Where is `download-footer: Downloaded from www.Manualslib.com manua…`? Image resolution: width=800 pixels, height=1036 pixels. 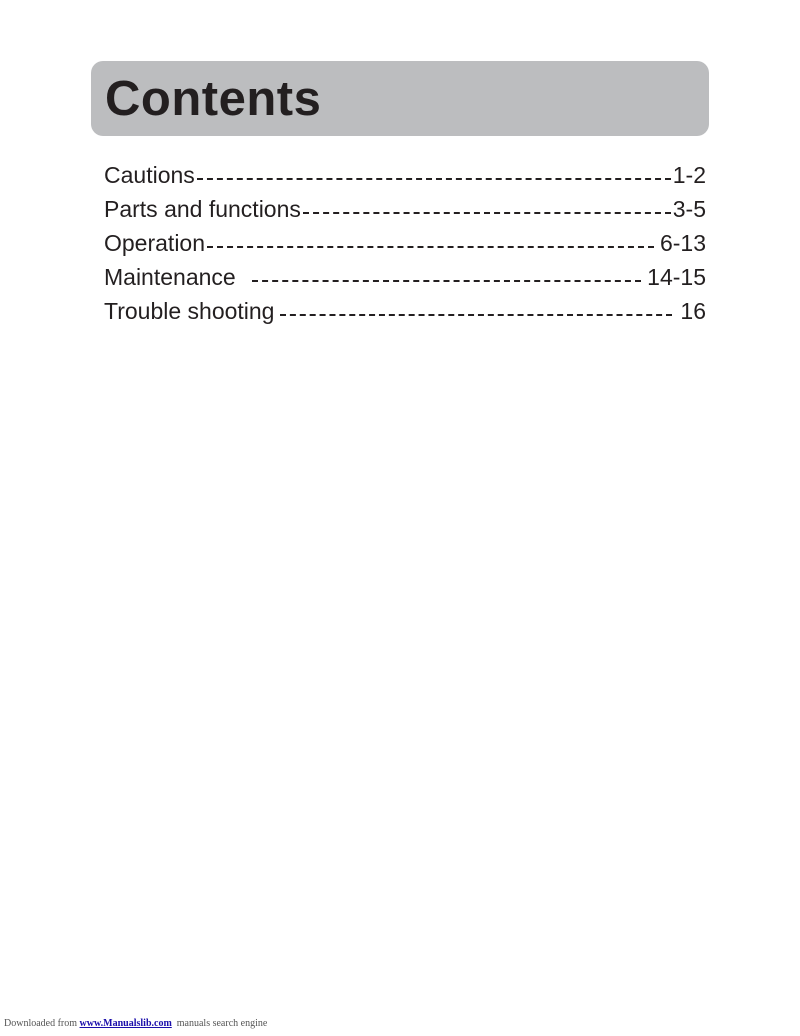
download-footer: Downloaded from www.Manualslib.com manua… is located at coordinates (135, 1023).